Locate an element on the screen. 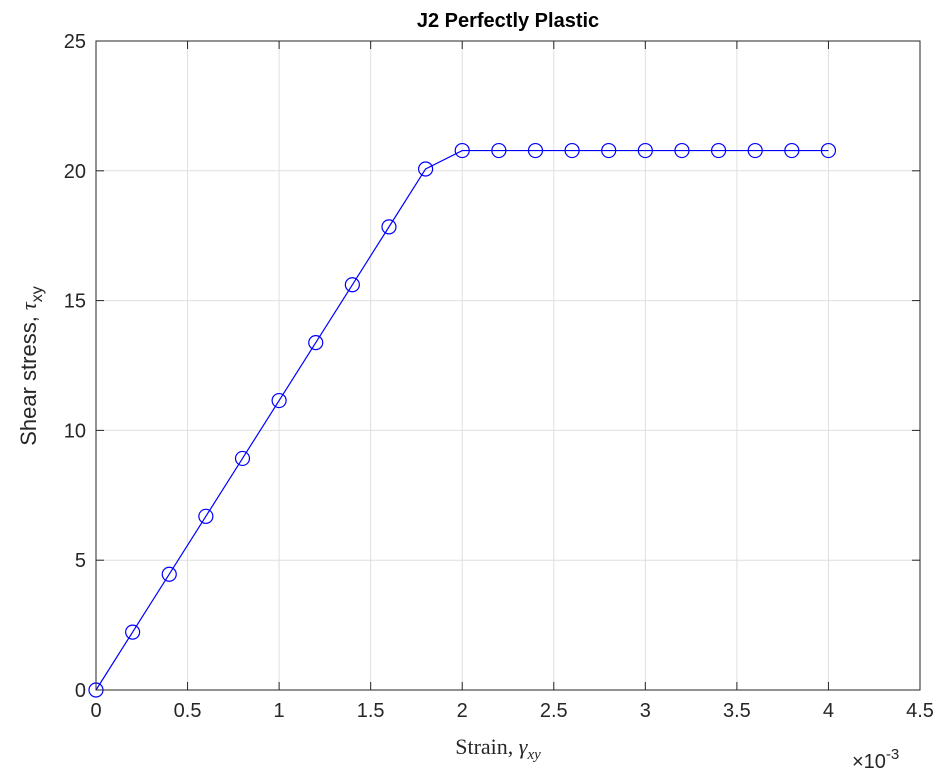 Image resolution: width=938 pixels, height=771 pixels. x-axis-exponent-power: -3 is located at coordinates (892, 754).